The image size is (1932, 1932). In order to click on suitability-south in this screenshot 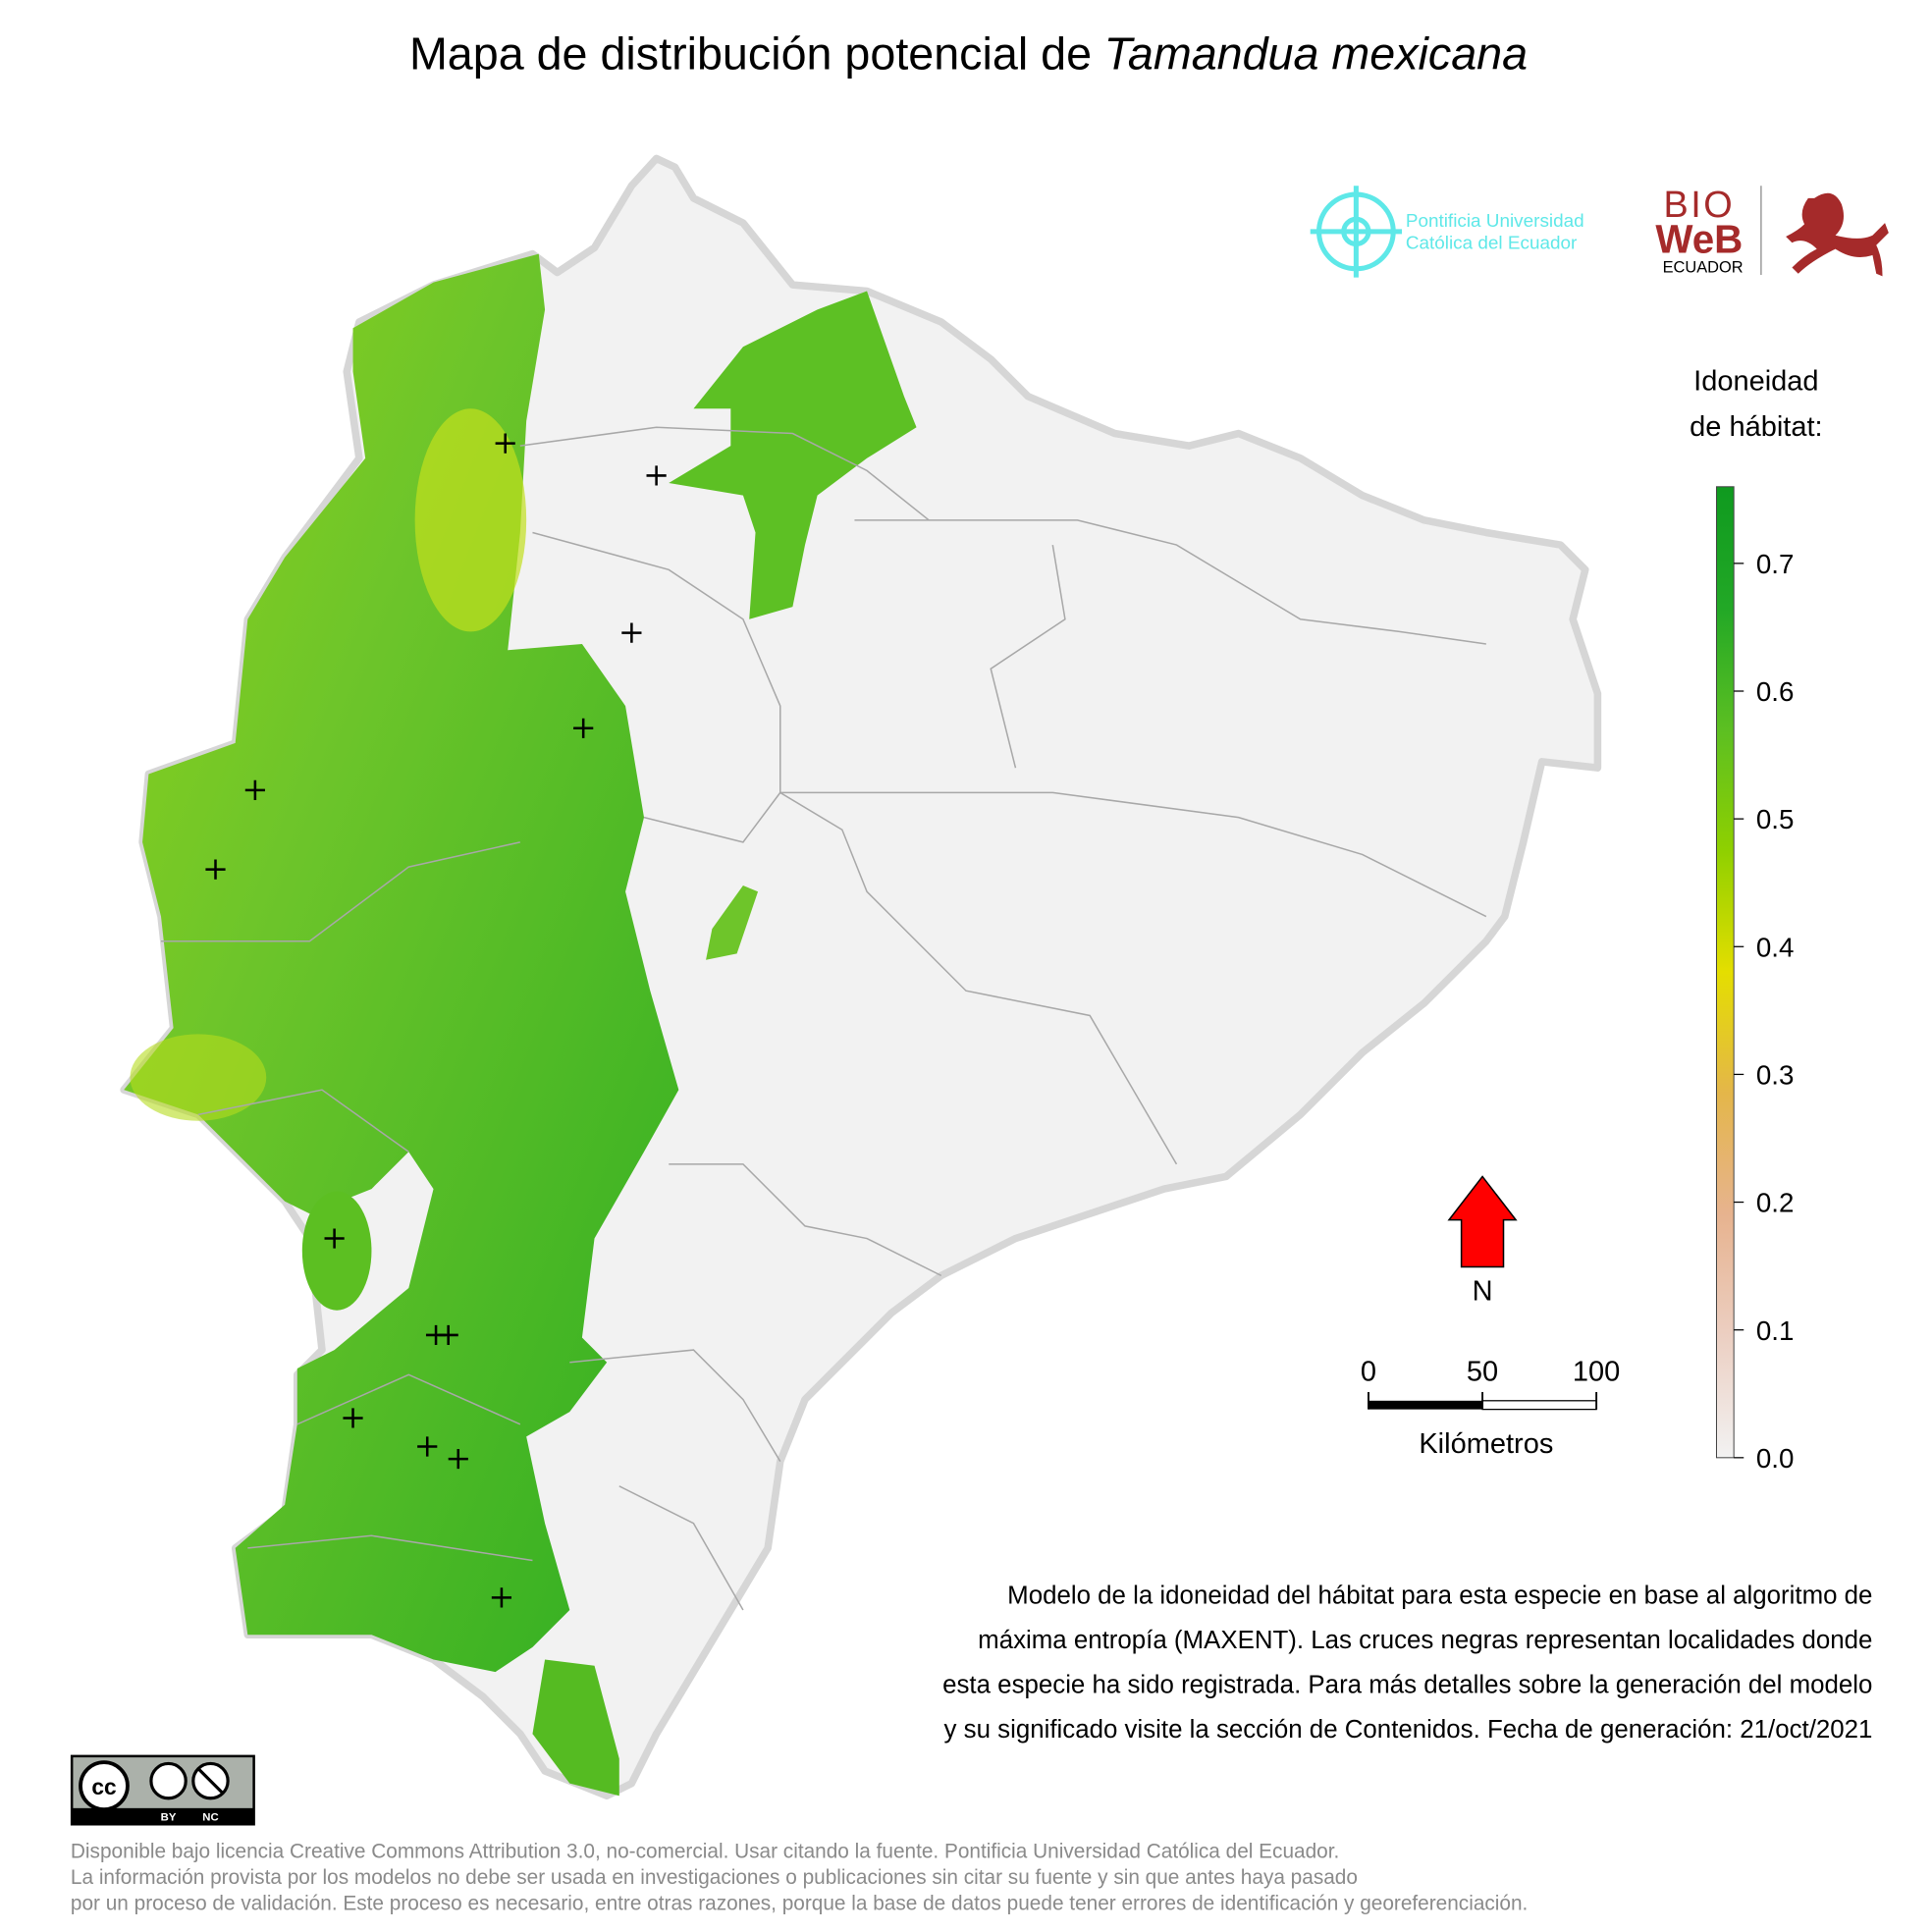, I will do `click(575, 1728)`.